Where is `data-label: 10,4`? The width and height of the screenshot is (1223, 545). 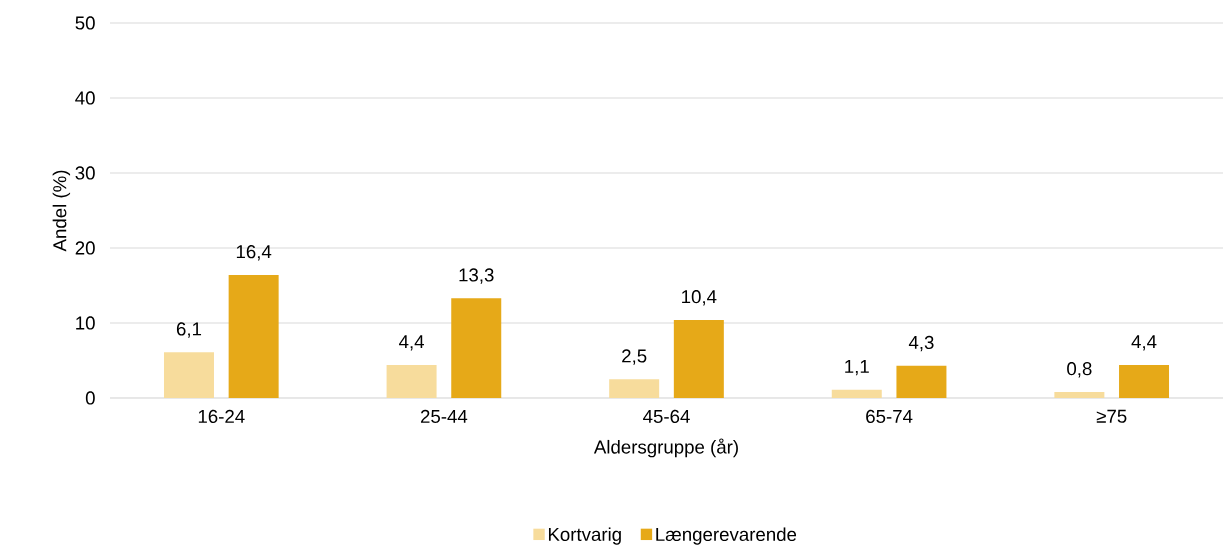 data-label: 10,4 is located at coordinates (699, 298).